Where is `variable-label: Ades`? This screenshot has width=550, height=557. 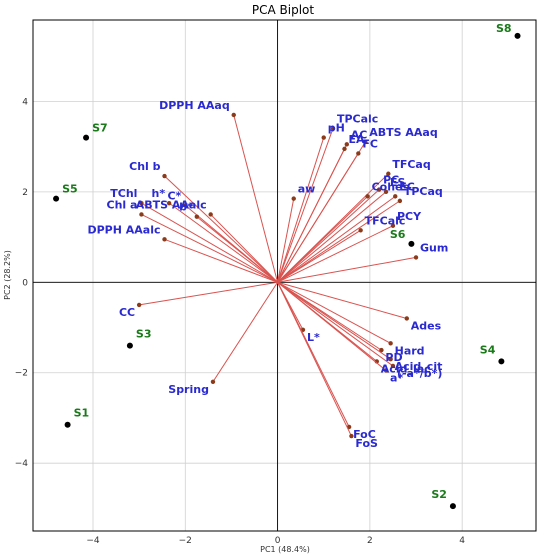 variable-label: Ades is located at coordinates (426, 325).